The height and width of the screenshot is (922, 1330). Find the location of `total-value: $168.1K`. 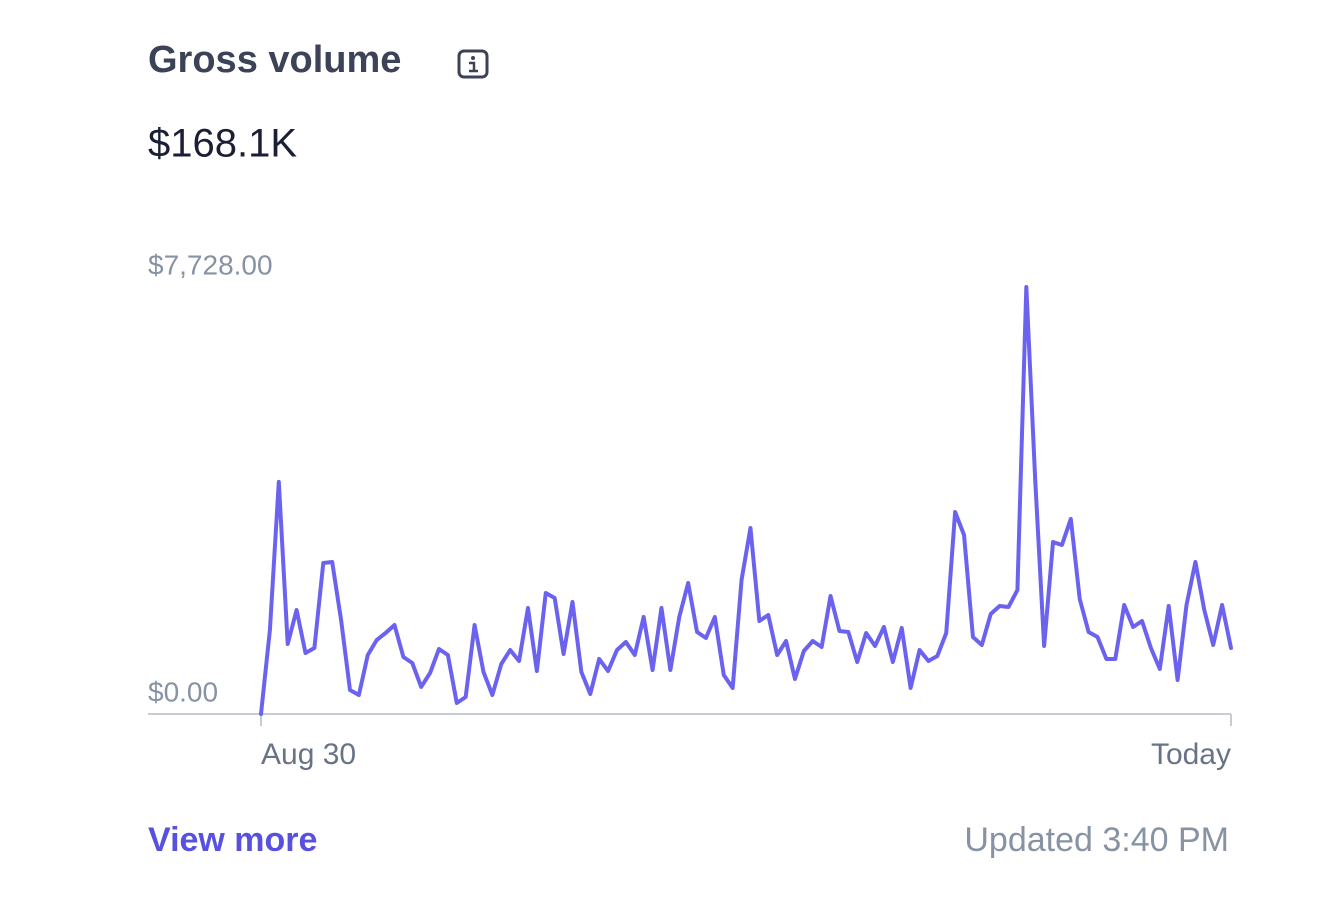

total-value: $168.1K is located at coordinates (222, 144).